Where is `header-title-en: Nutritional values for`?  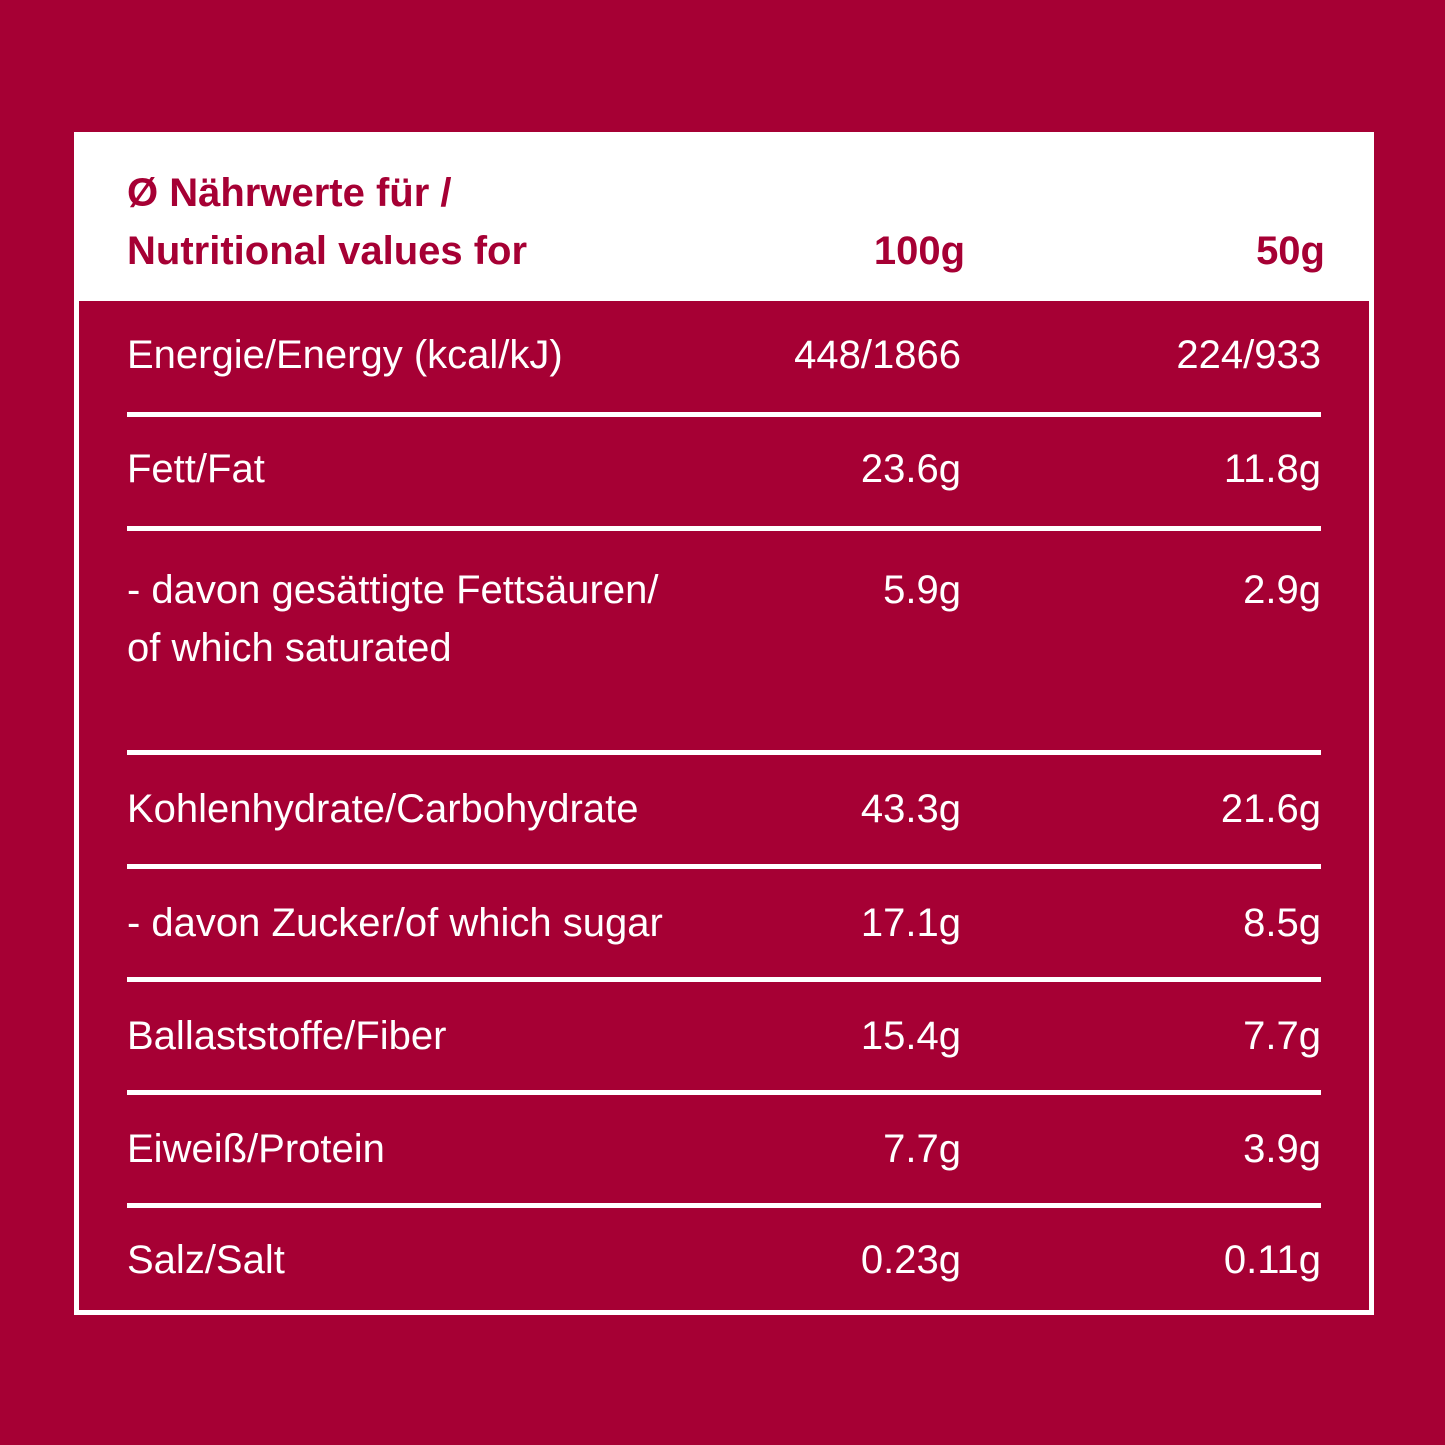
header-title-en: Nutritional values for is located at coordinates (327, 251).